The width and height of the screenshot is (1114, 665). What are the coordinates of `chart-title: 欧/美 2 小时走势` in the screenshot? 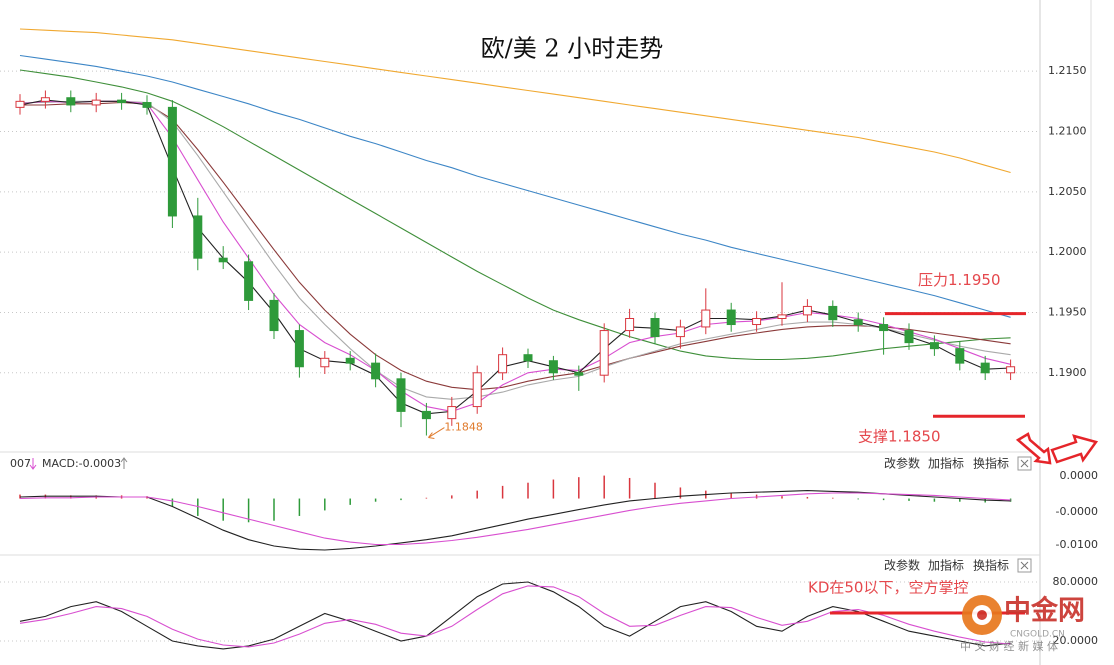 It's located at (572, 49).